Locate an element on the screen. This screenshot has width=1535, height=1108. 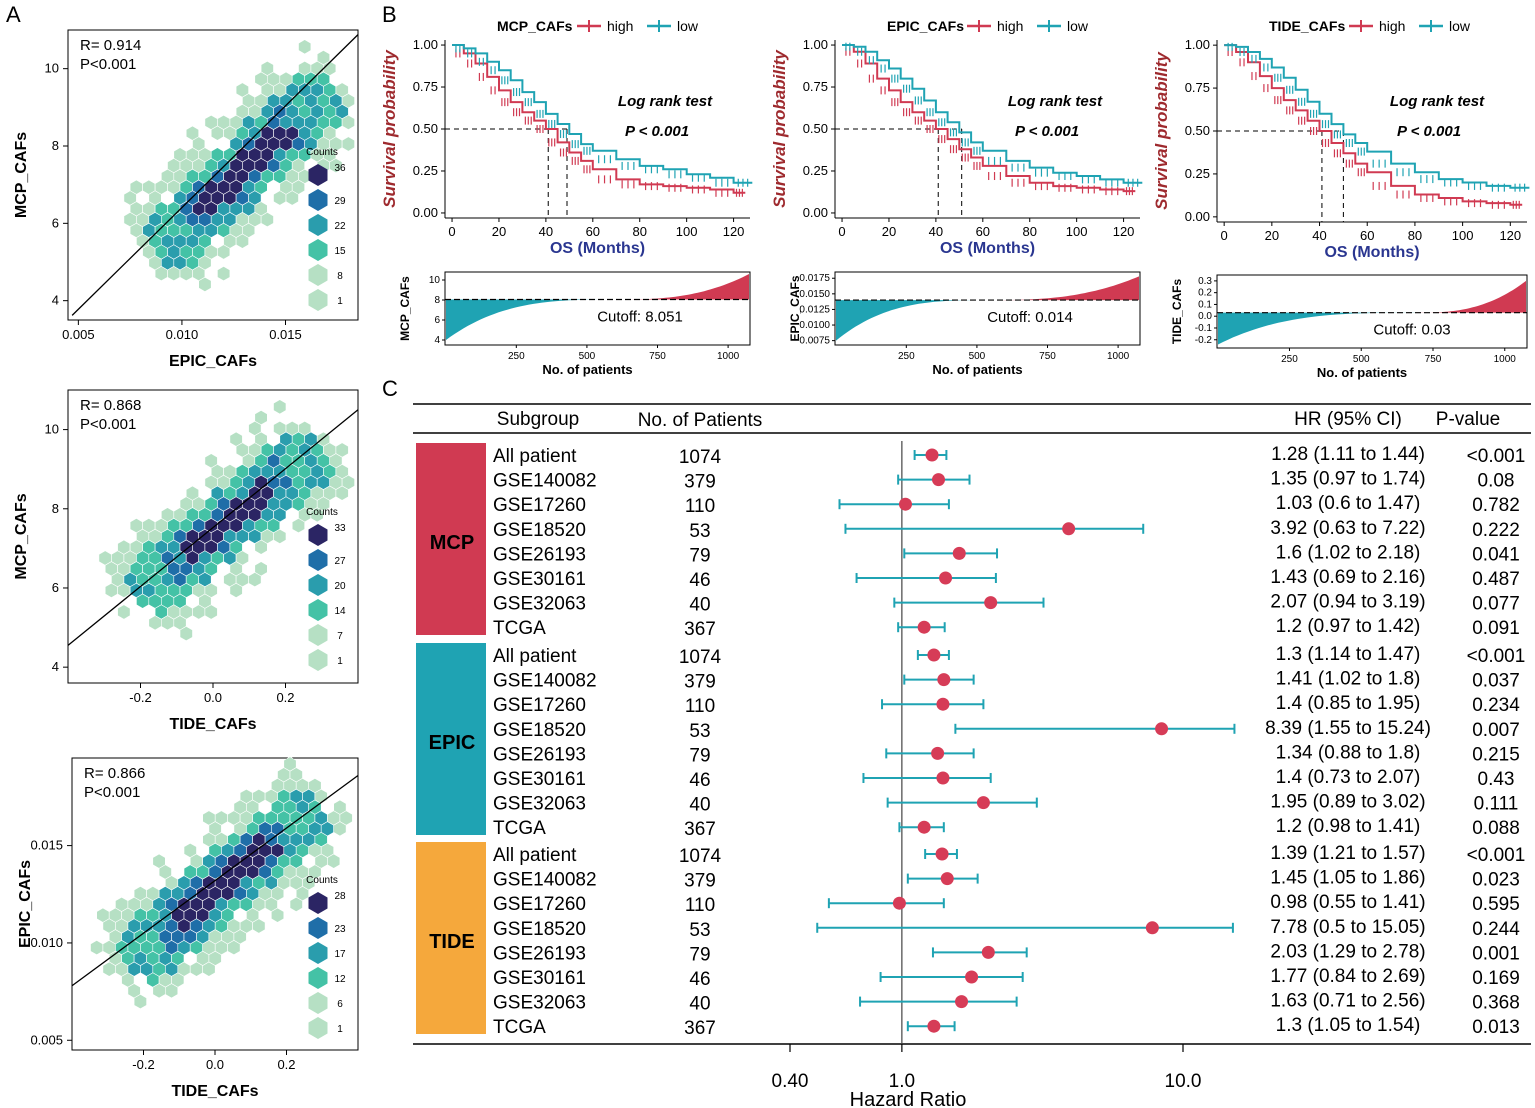
patient-count: 110 is located at coordinates (700, 905).